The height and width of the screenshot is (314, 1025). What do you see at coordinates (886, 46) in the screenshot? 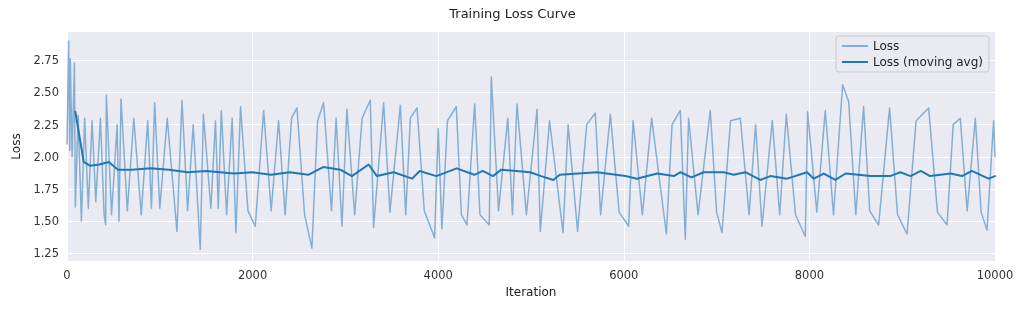
I see `legend-label: Loss` at bounding box center [886, 46].